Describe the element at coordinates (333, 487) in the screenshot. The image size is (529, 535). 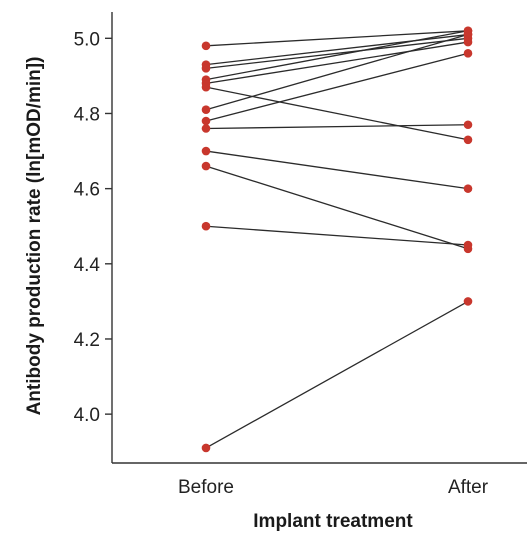
I see `x-ticks: Before After` at that location.